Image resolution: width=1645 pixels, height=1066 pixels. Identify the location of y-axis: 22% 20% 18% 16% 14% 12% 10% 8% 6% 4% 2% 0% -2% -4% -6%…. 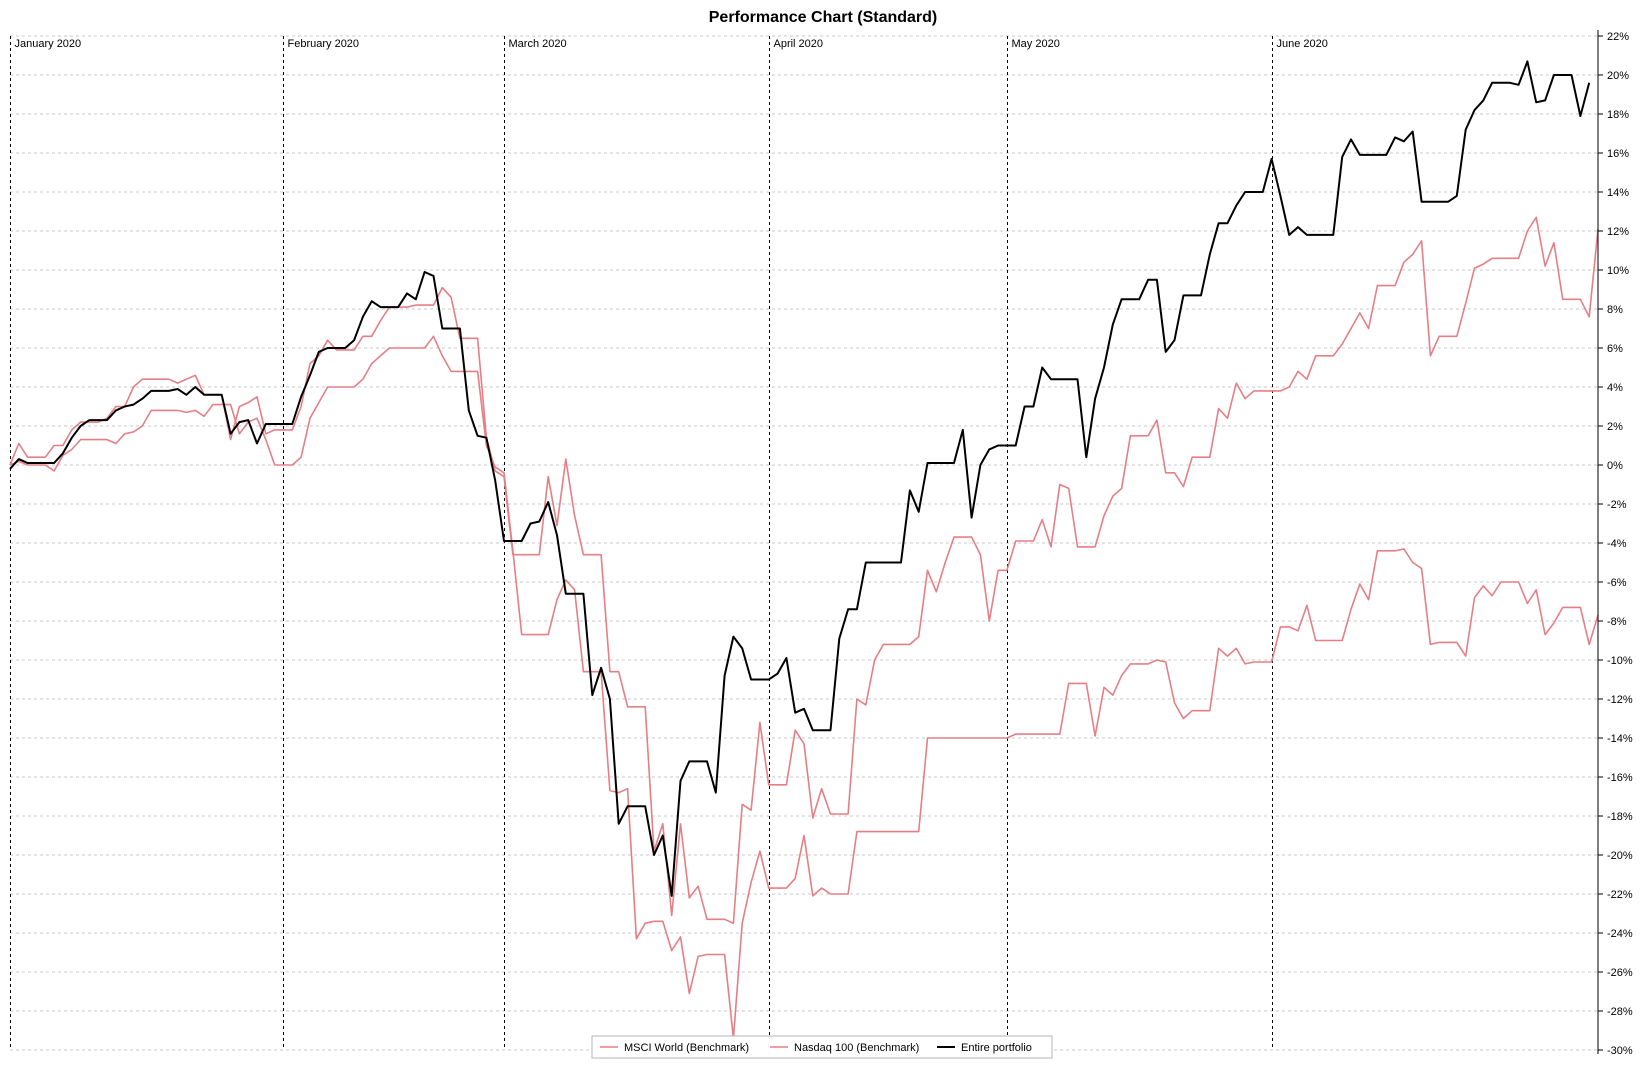
(1615, 543).